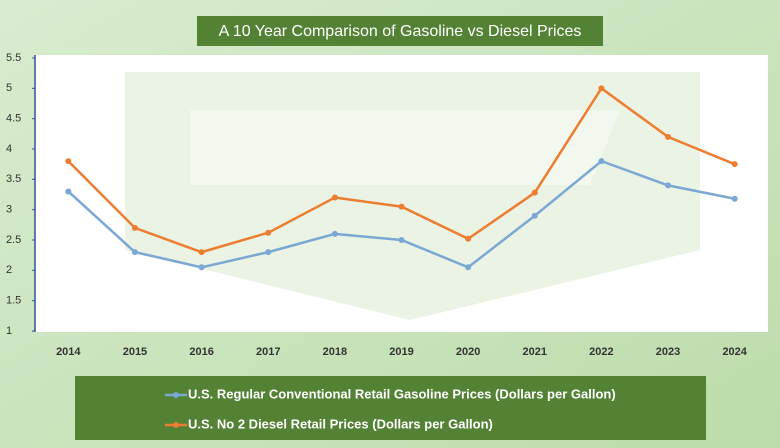 Image resolution: width=780 pixels, height=448 pixels. What do you see at coordinates (9, 88) in the screenshot?
I see `y-tick-label: 5` at bounding box center [9, 88].